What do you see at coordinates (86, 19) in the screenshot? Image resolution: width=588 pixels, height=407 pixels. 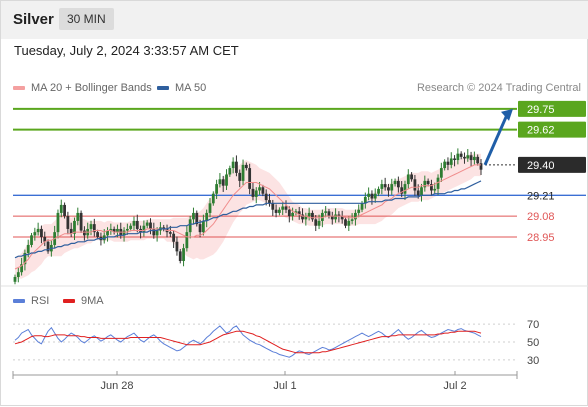 I see `timeframe-button: 30 MIN` at bounding box center [86, 19].